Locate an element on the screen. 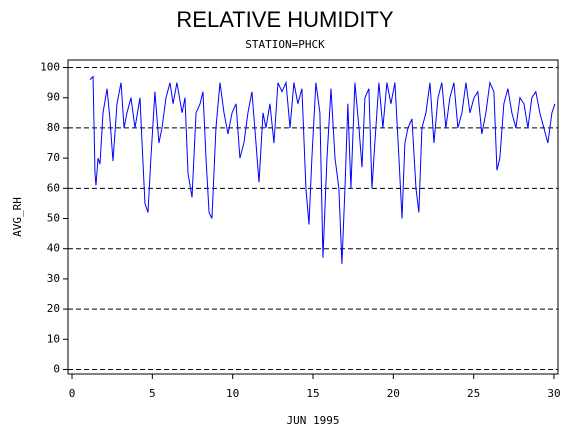 This screenshot has width=570, height=430. y-tick-label: 20 is located at coordinates (53, 308).